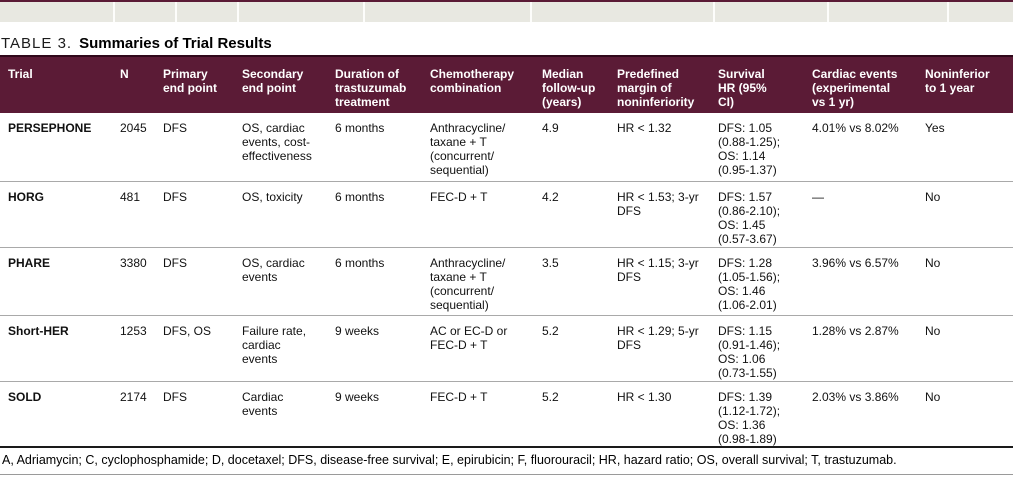  What do you see at coordinates (280, 213) in the screenshot?
I see `table-cell: OS, toxicity` at bounding box center [280, 213].